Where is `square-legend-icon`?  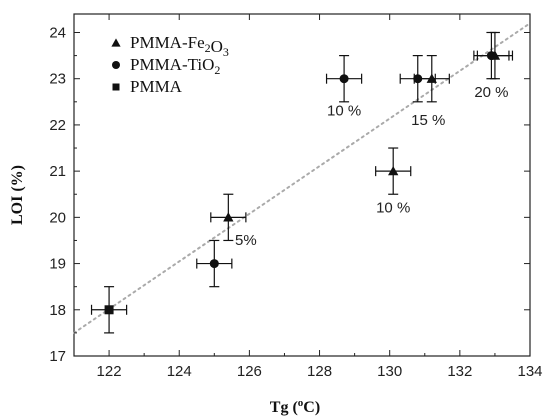 square-legend-icon is located at coordinates (116, 87).